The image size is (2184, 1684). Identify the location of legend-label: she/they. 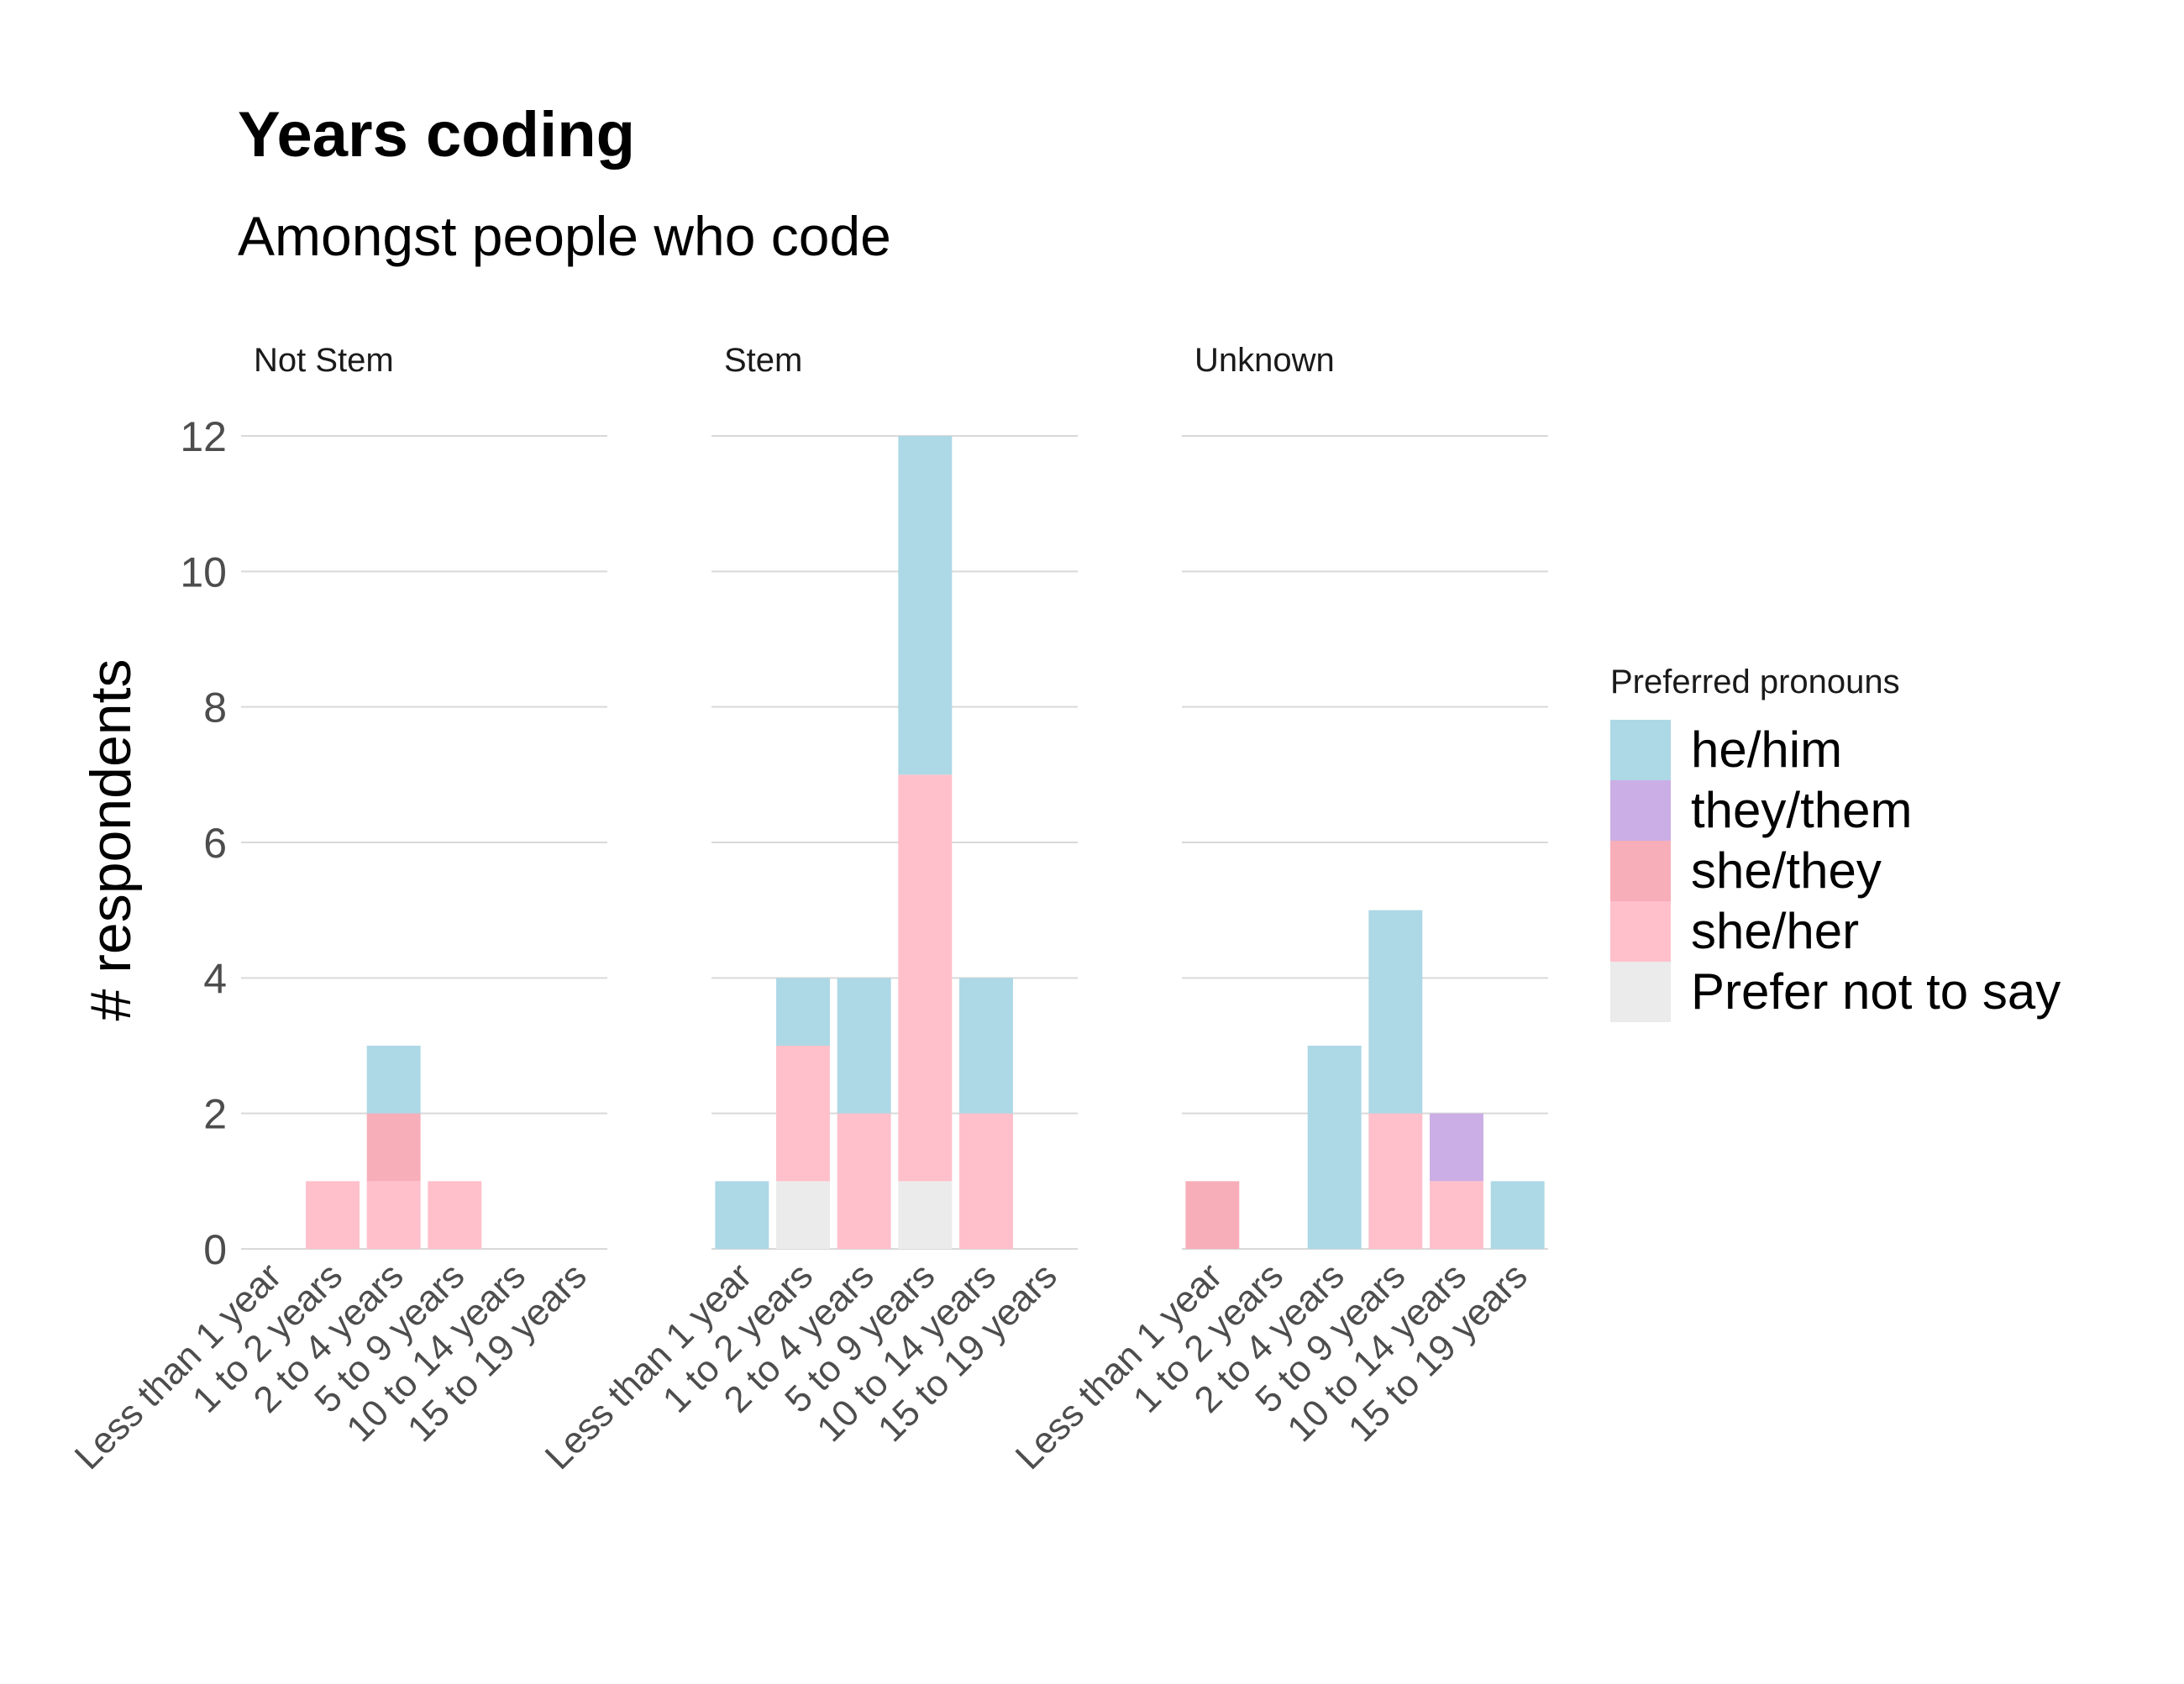
(1786, 870).